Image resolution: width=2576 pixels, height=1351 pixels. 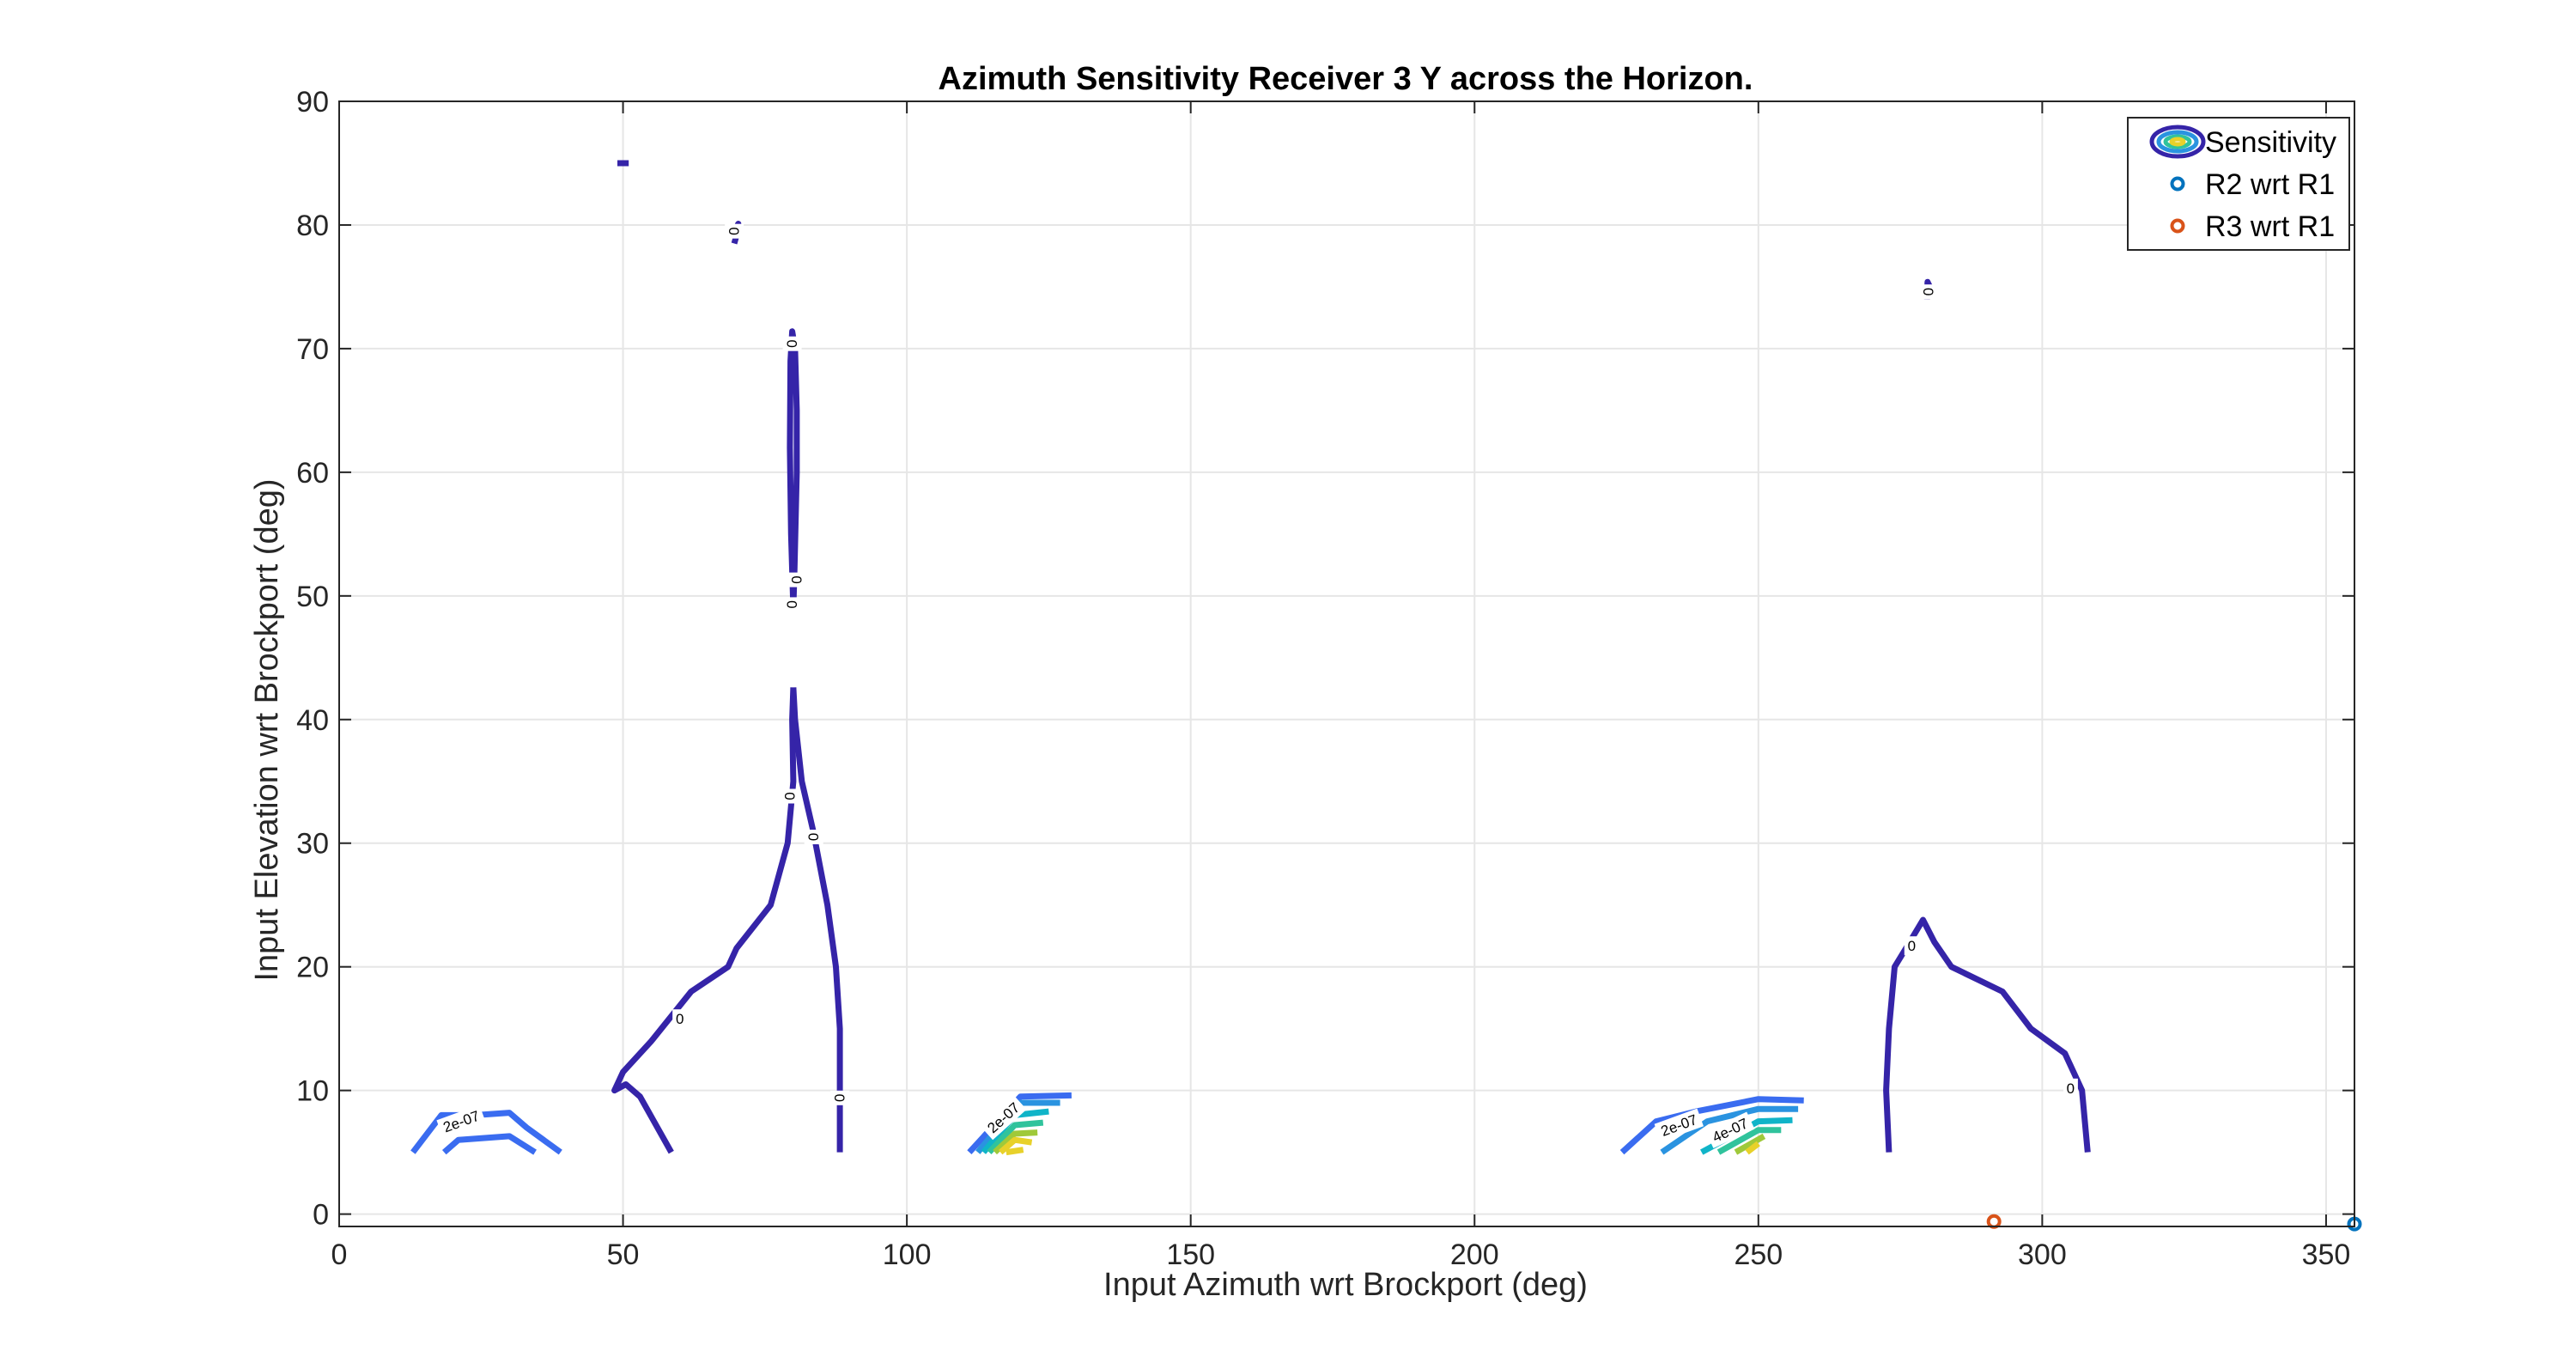 What do you see at coordinates (1345, 1285) in the screenshot?
I see `x-axis-label: Input Azimuth wrt Brockport (deg)` at bounding box center [1345, 1285].